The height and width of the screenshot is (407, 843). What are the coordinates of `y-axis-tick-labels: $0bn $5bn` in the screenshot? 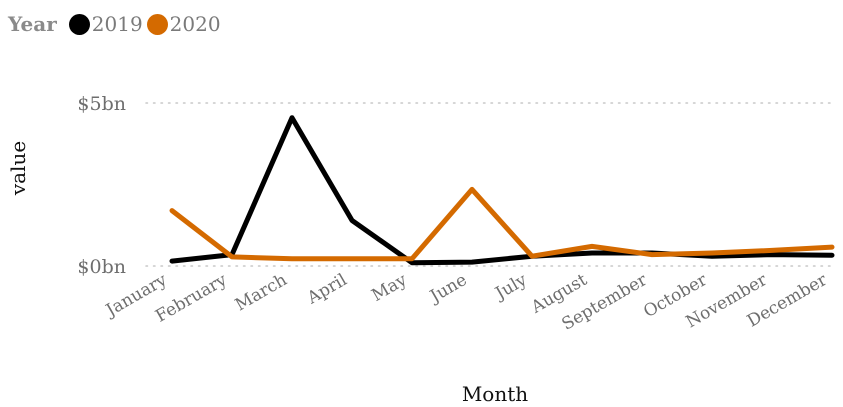 It's located at (101, 185).